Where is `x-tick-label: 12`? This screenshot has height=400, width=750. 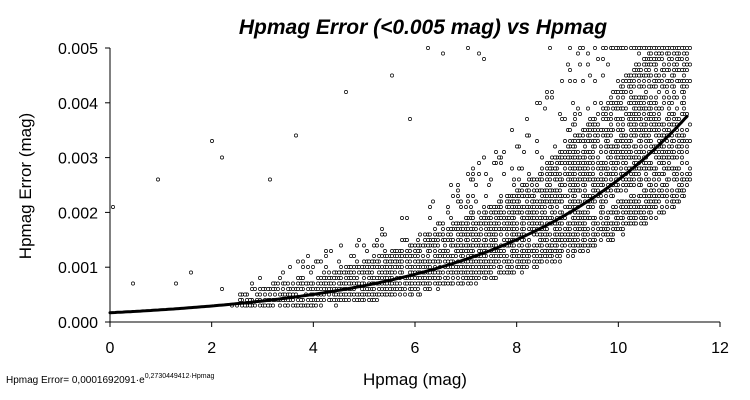 x-tick-label: 12 is located at coordinates (720, 348).